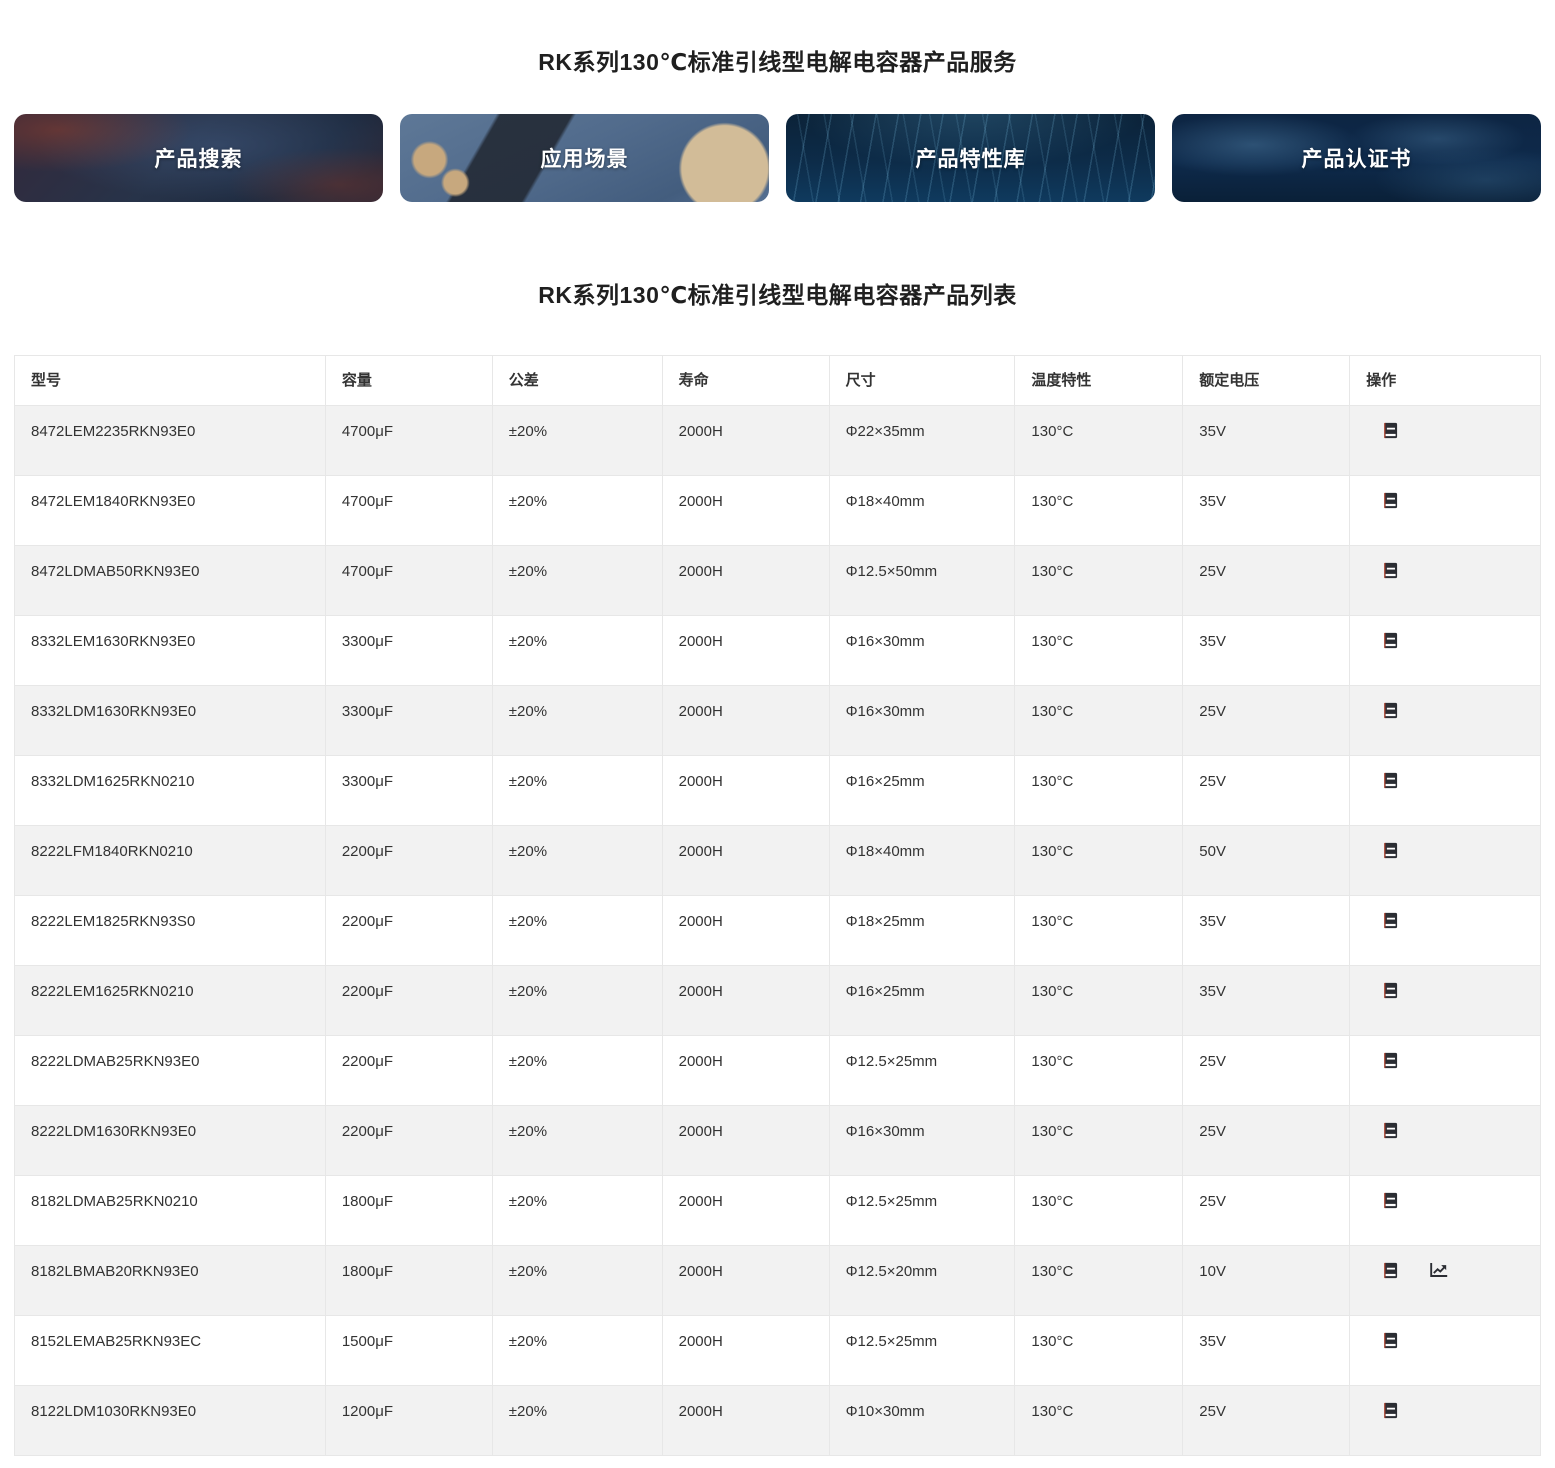 The width and height of the screenshot is (1555, 1468). Describe the element at coordinates (922, 511) in the screenshot. I see `cell-size: Φ18×40mm` at that location.